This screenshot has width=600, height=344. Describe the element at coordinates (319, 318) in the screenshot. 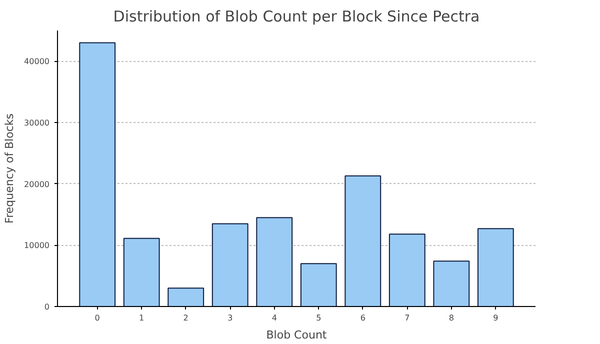

I see `x-tick-label: 5` at that location.